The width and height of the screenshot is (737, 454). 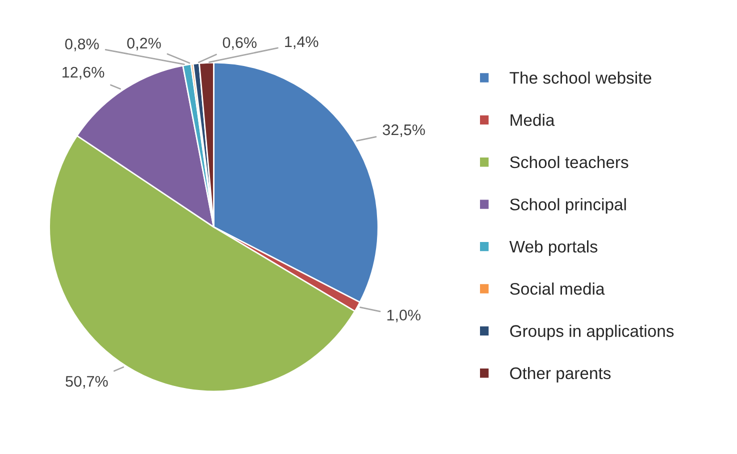 I want to click on data-label: 50,7%, so click(x=87, y=382).